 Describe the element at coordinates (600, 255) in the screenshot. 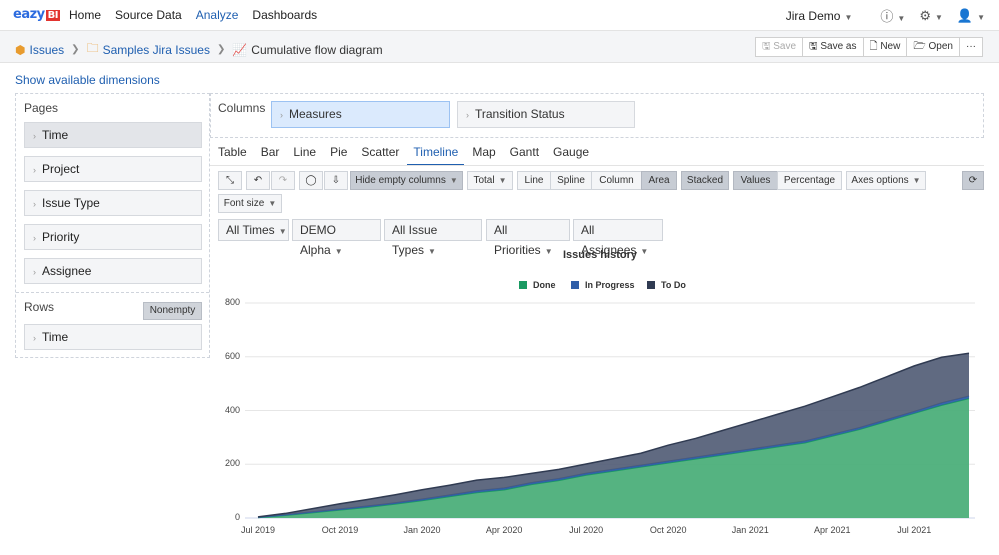

I see `chart-title: Issues history` at that location.